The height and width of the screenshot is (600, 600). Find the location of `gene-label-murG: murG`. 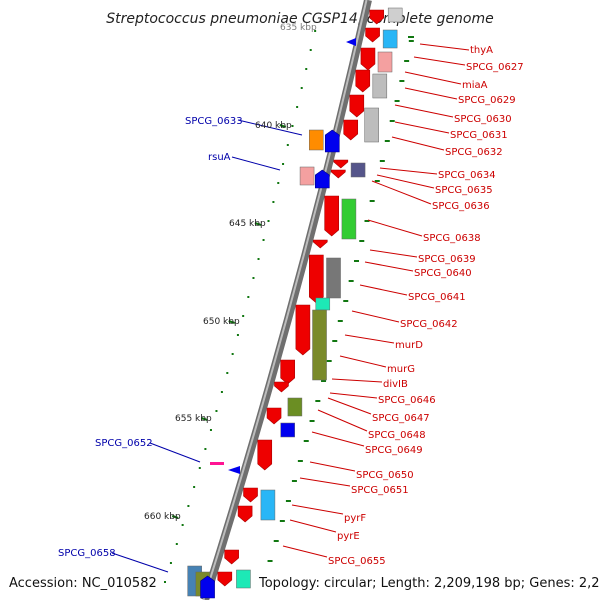

gene-label-murG: murG is located at coordinates (401, 369).